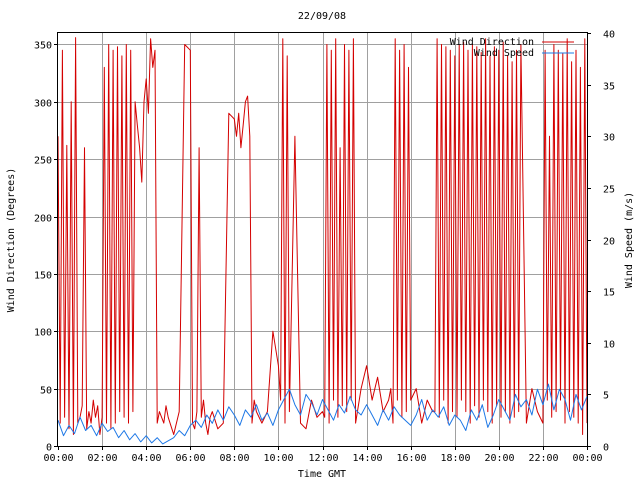 This screenshot has height=480, width=640. What do you see at coordinates (504, 53) in the screenshot?
I see `legend-label-wind-speed: Wind Speed` at bounding box center [504, 53].